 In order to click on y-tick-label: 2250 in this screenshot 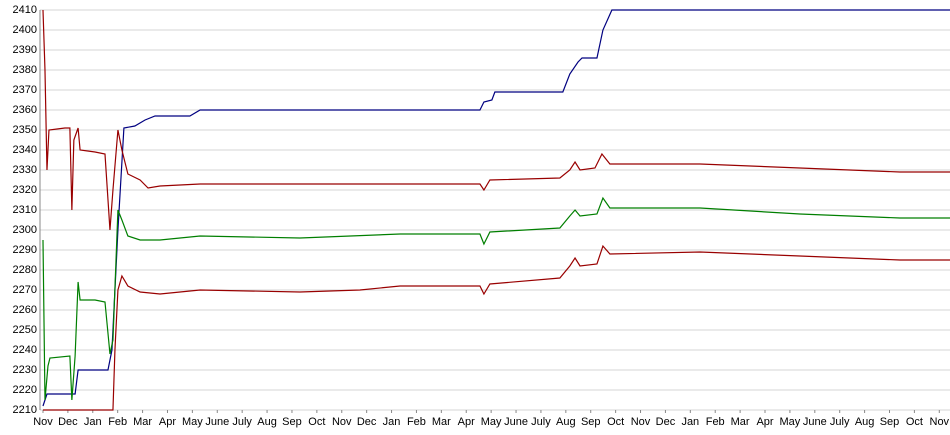, I will do `click(25, 330)`.